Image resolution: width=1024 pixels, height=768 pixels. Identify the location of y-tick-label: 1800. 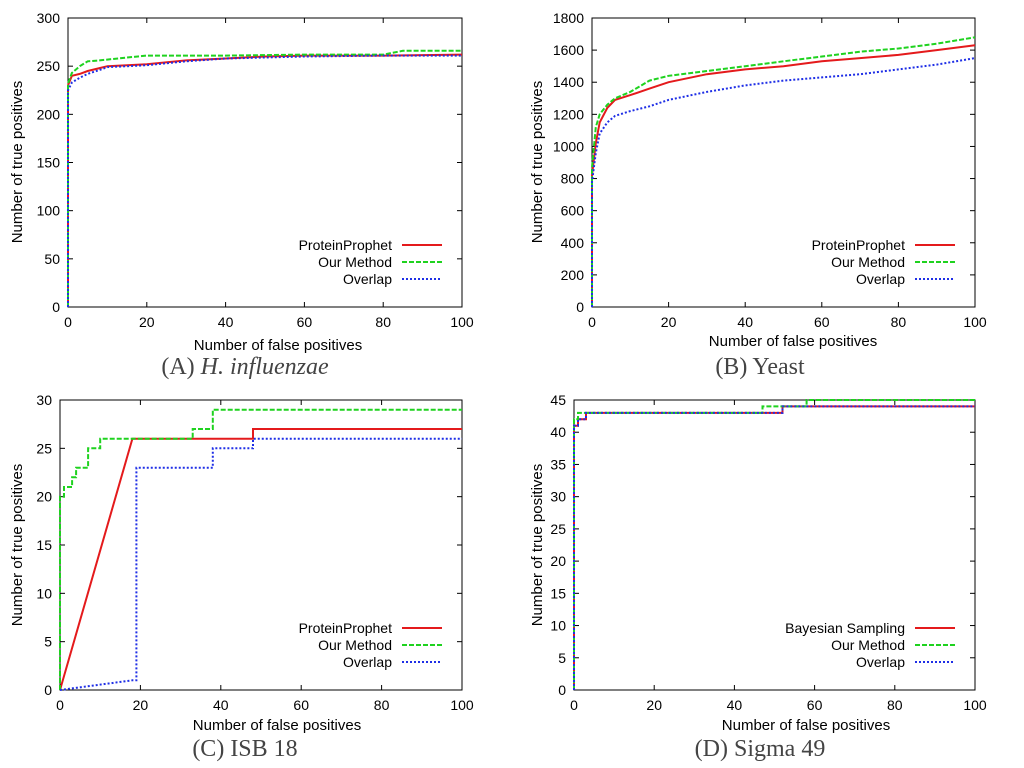
(568, 18).